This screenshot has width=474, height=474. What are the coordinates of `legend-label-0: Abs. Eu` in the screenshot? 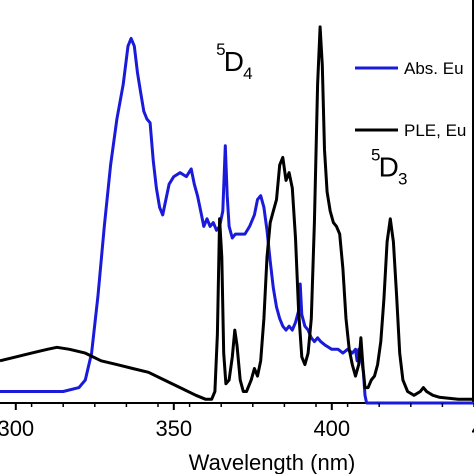 It's located at (434, 68).